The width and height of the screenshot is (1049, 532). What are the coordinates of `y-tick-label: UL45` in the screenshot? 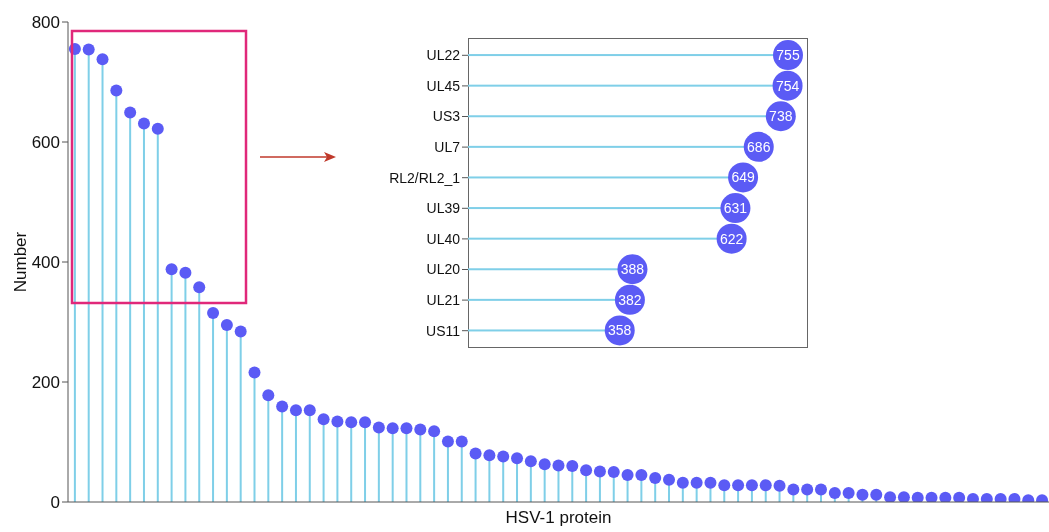 It's located at (443, 85).